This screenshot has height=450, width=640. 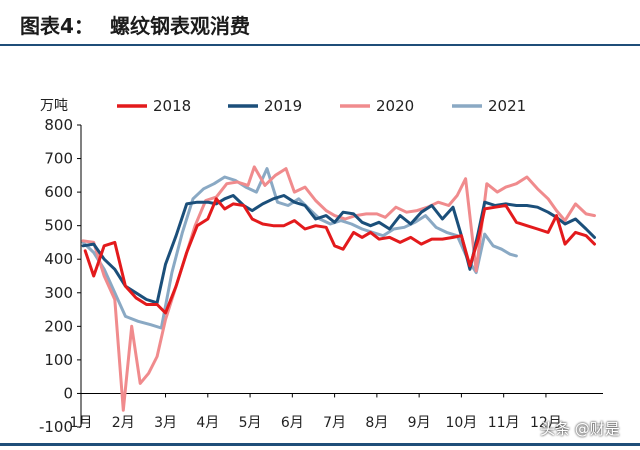 I want to click on y-tick-label: 0, so click(x=68, y=393).